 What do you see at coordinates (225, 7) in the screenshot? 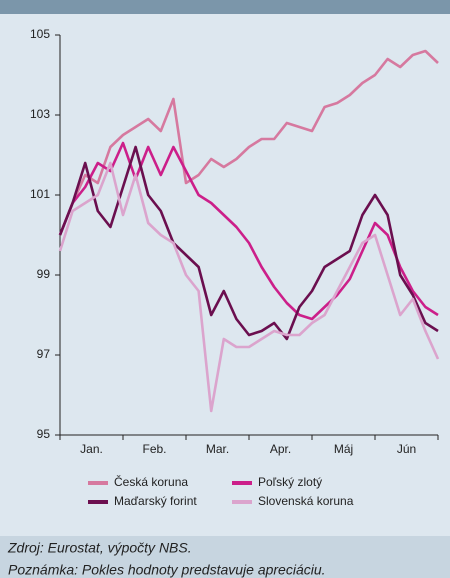
I see `top-bar` at bounding box center [225, 7].